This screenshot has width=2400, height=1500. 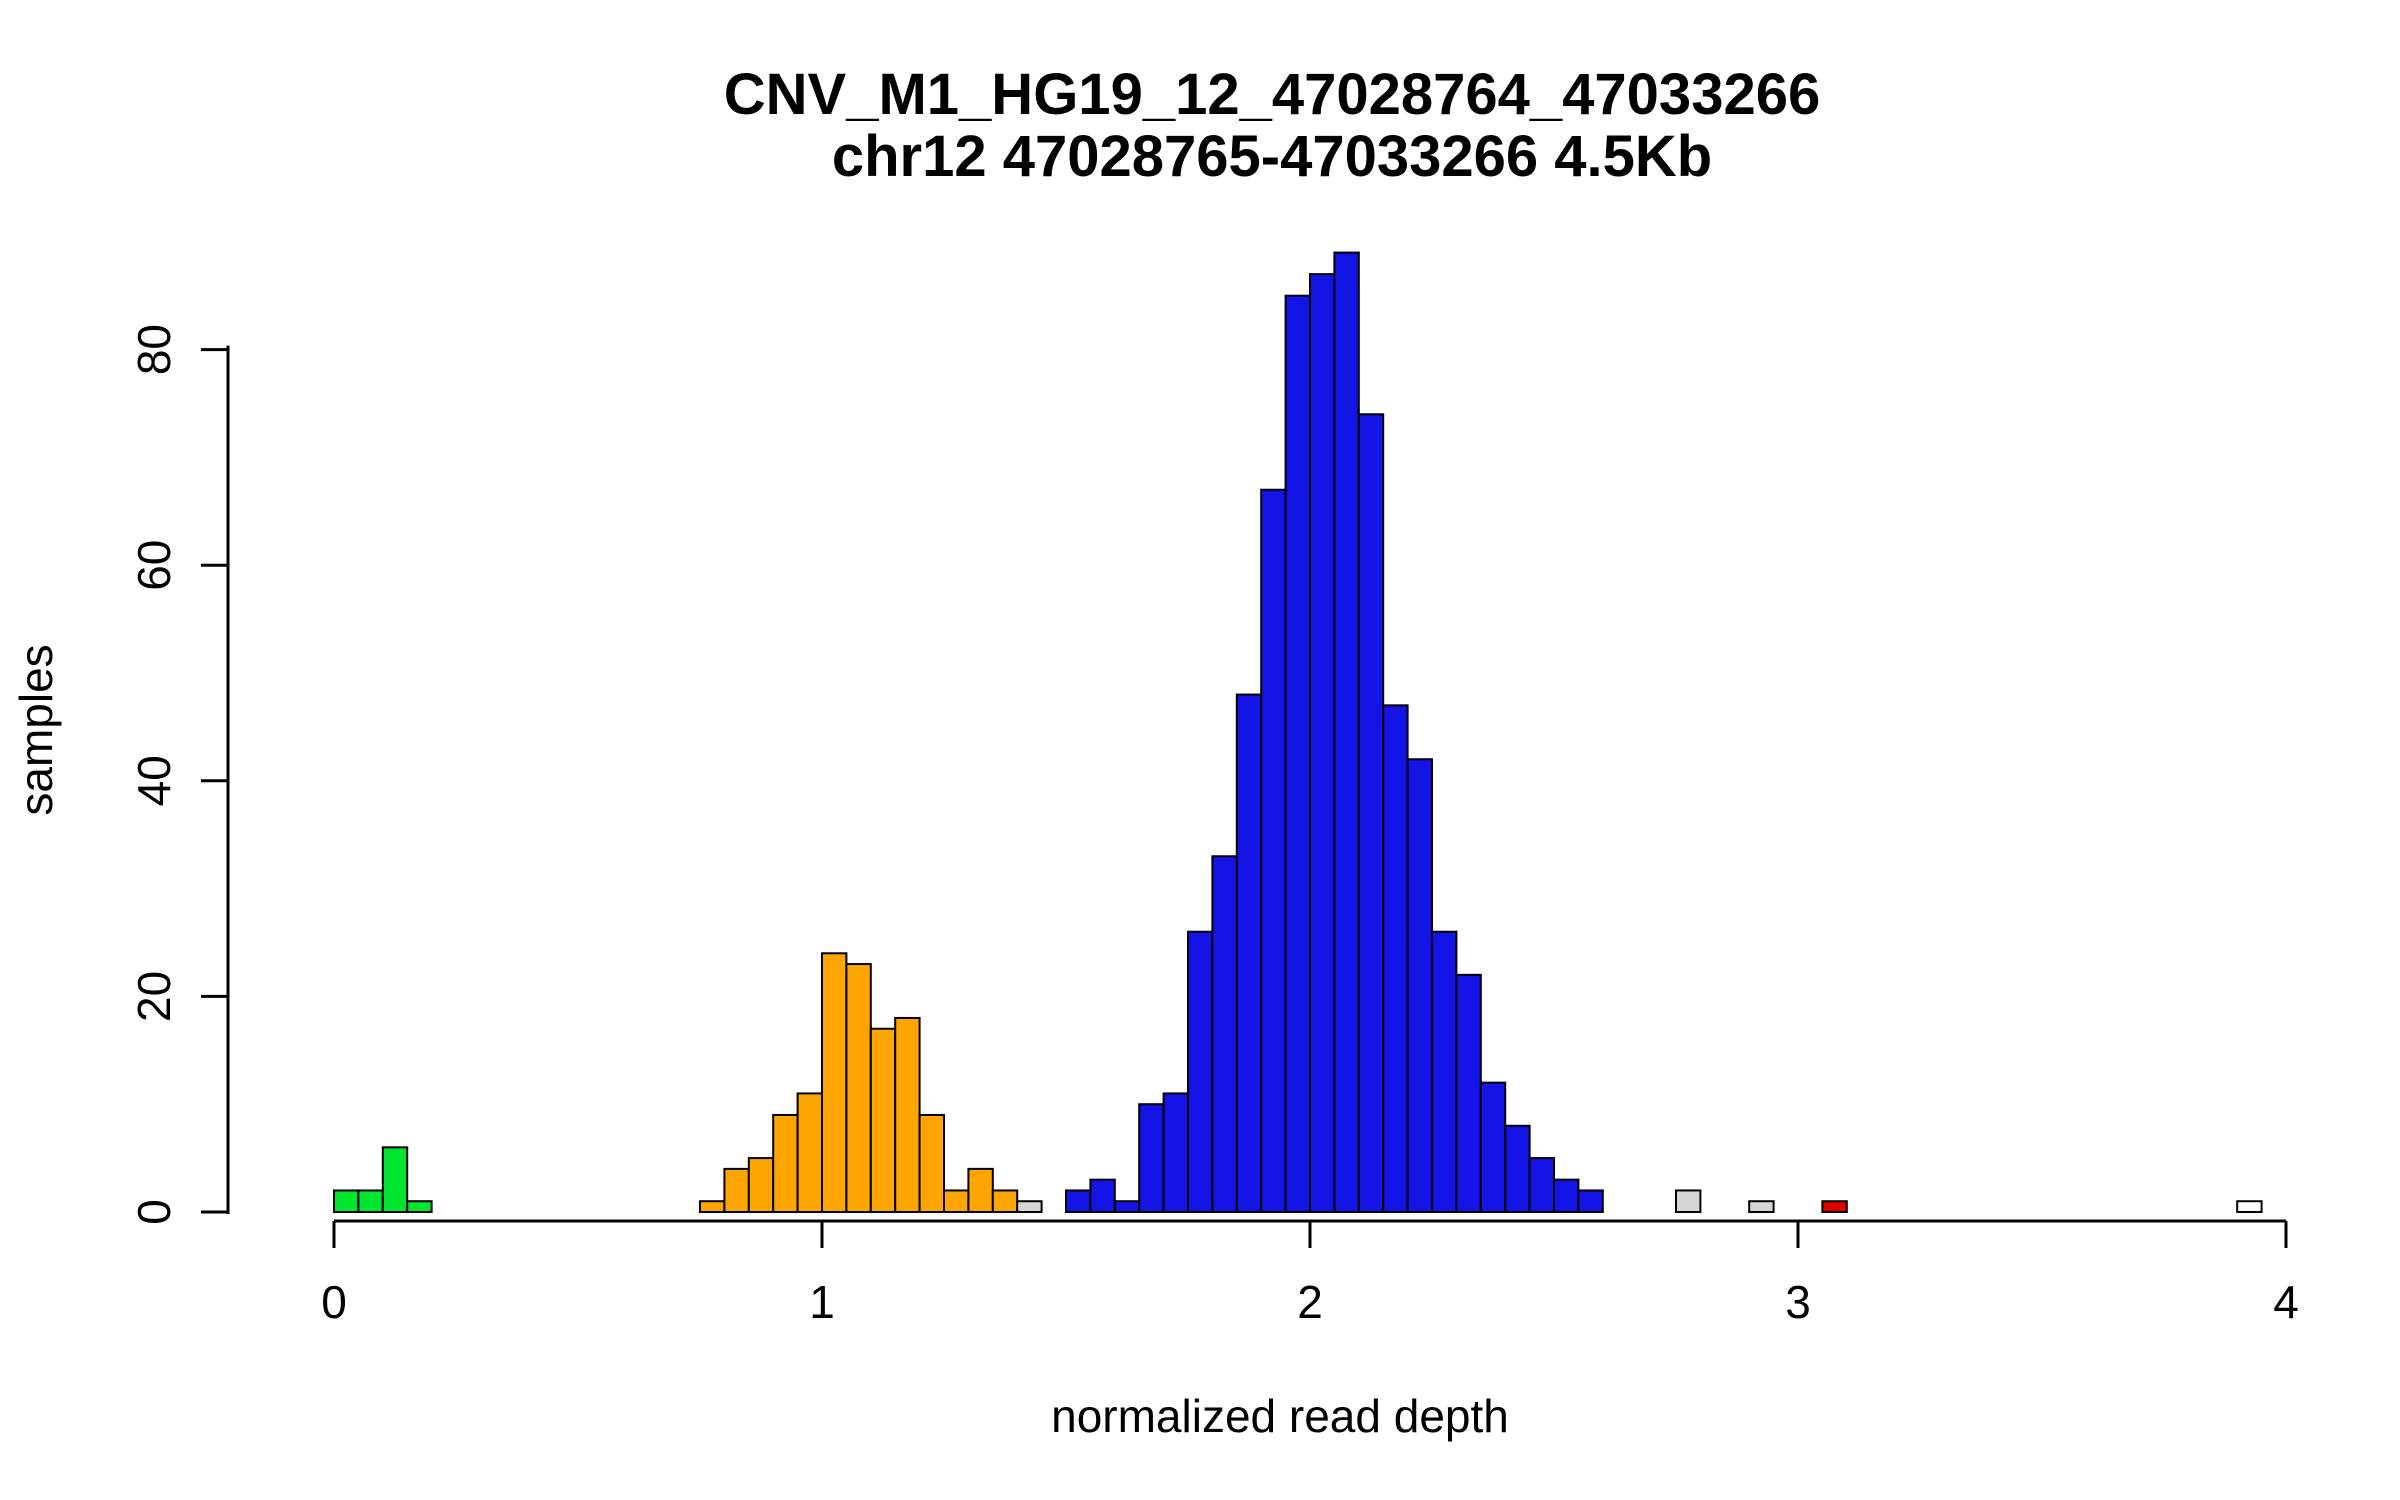 What do you see at coordinates (1798, 1302) in the screenshot?
I see `x-tick-label: 3` at bounding box center [1798, 1302].